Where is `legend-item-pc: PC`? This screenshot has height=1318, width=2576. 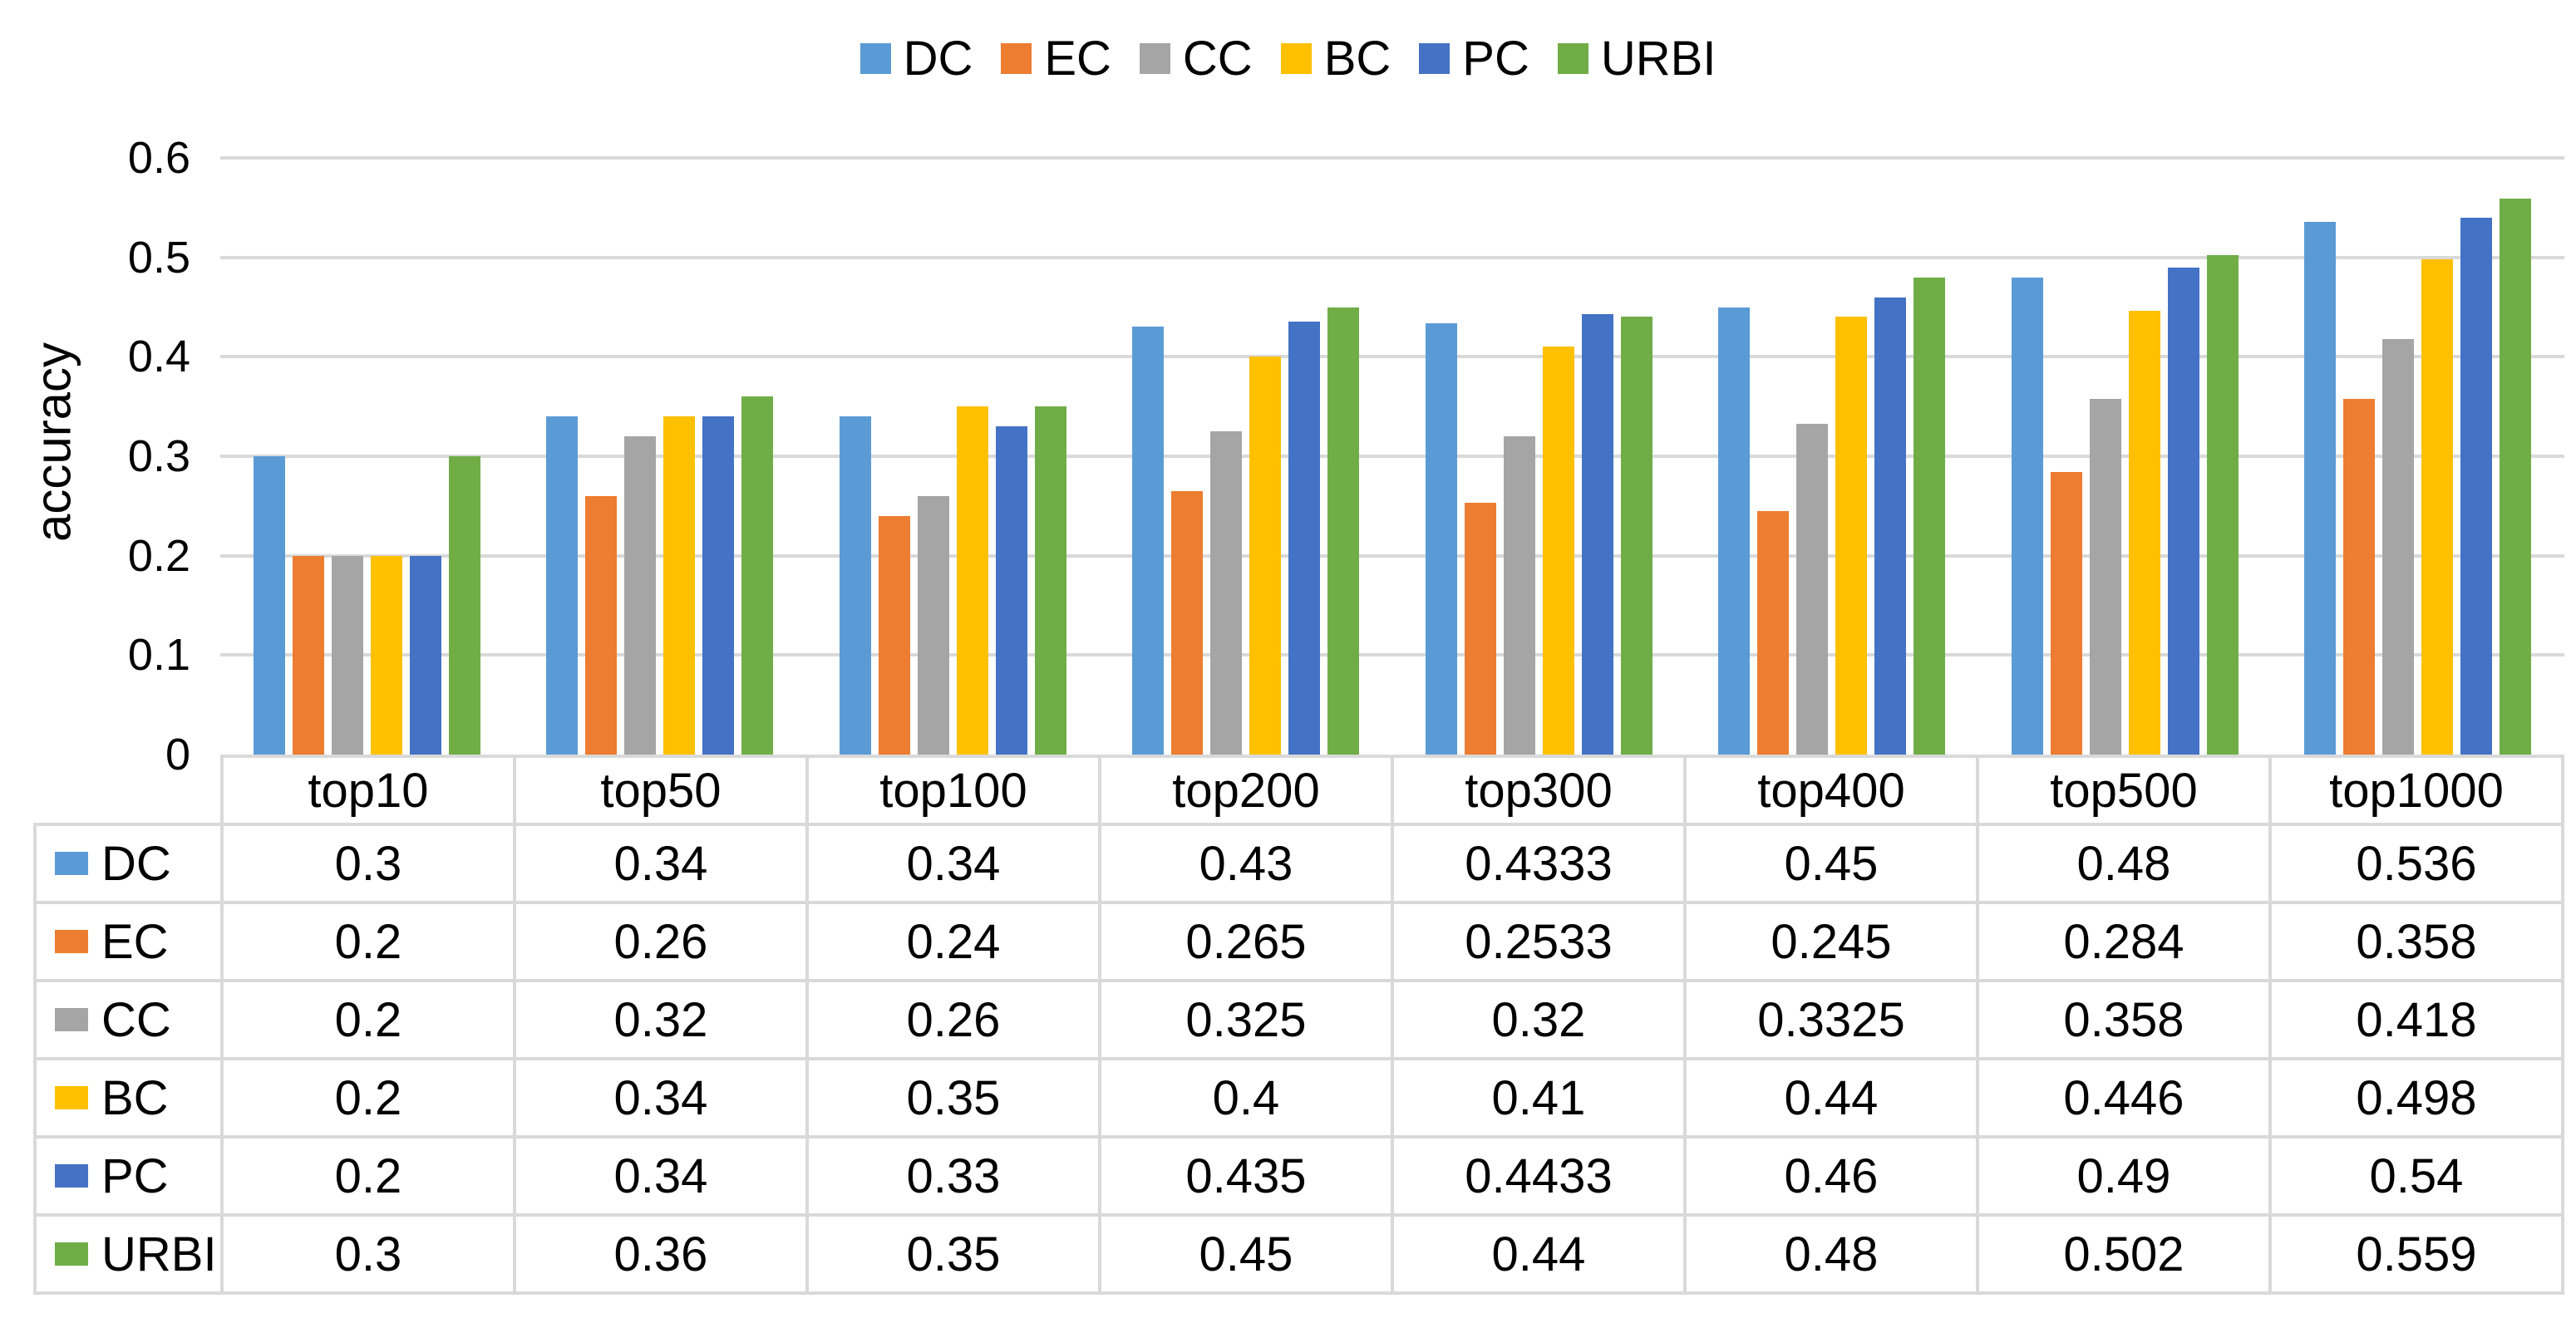 legend-item-pc: PC is located at coordinates (1474, 59).